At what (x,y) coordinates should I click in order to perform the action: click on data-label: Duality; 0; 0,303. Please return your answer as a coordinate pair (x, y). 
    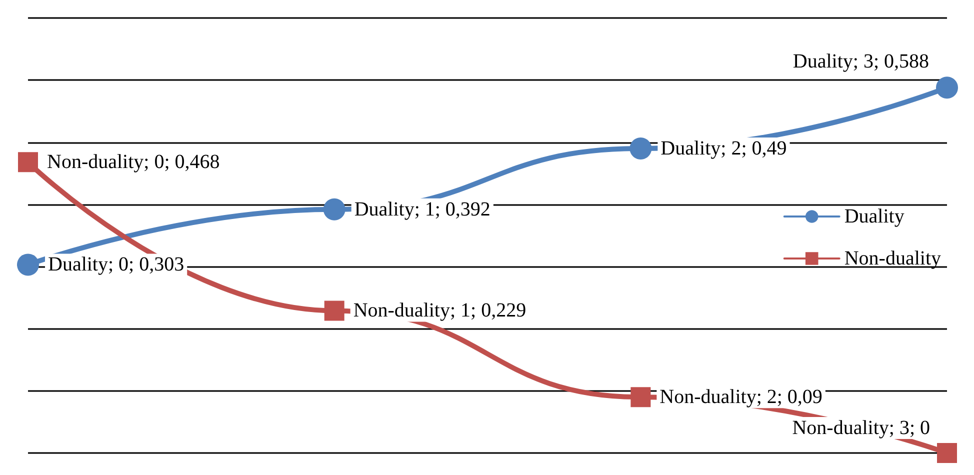
    Looking at the image, I should click on (116, 265).